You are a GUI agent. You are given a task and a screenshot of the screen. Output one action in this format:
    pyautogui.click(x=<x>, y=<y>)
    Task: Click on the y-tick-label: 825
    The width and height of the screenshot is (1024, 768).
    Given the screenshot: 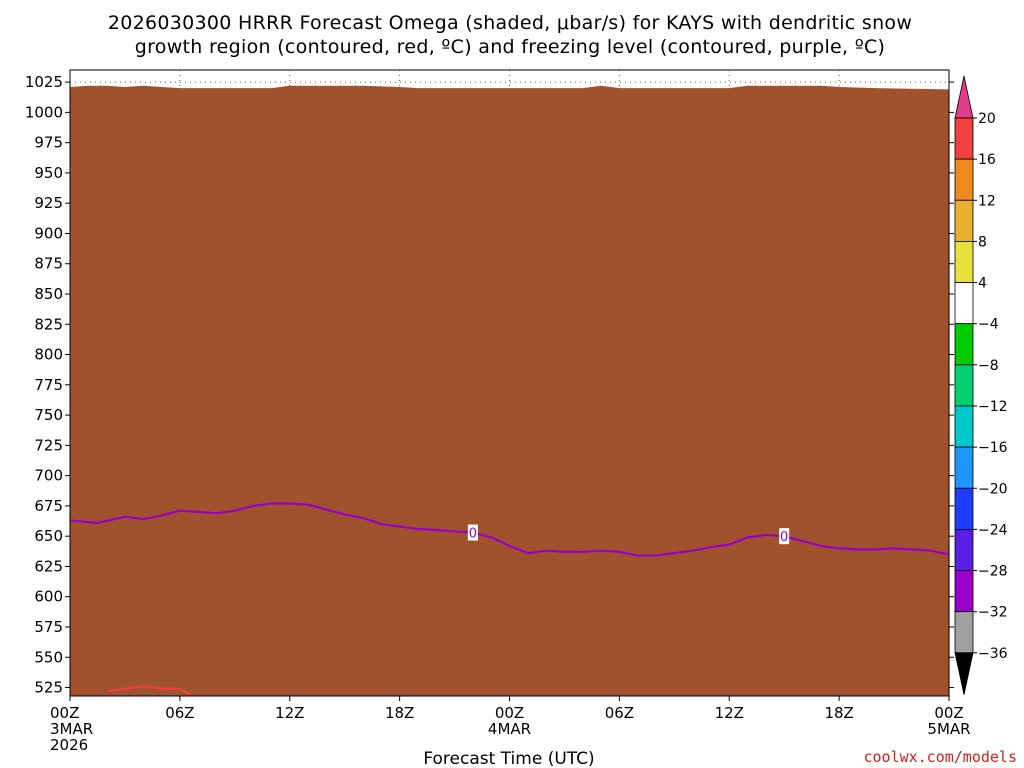 What is the action you would take?
    pyautogui.click(x=48, y=324)
    